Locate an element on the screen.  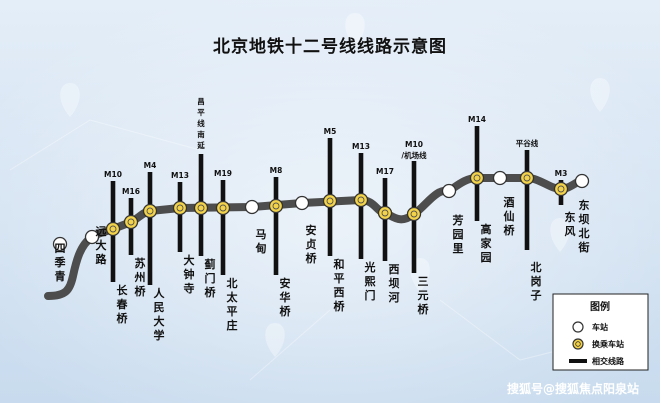
station-label-16-char-3: 里 is located at coordinates (458, 248).